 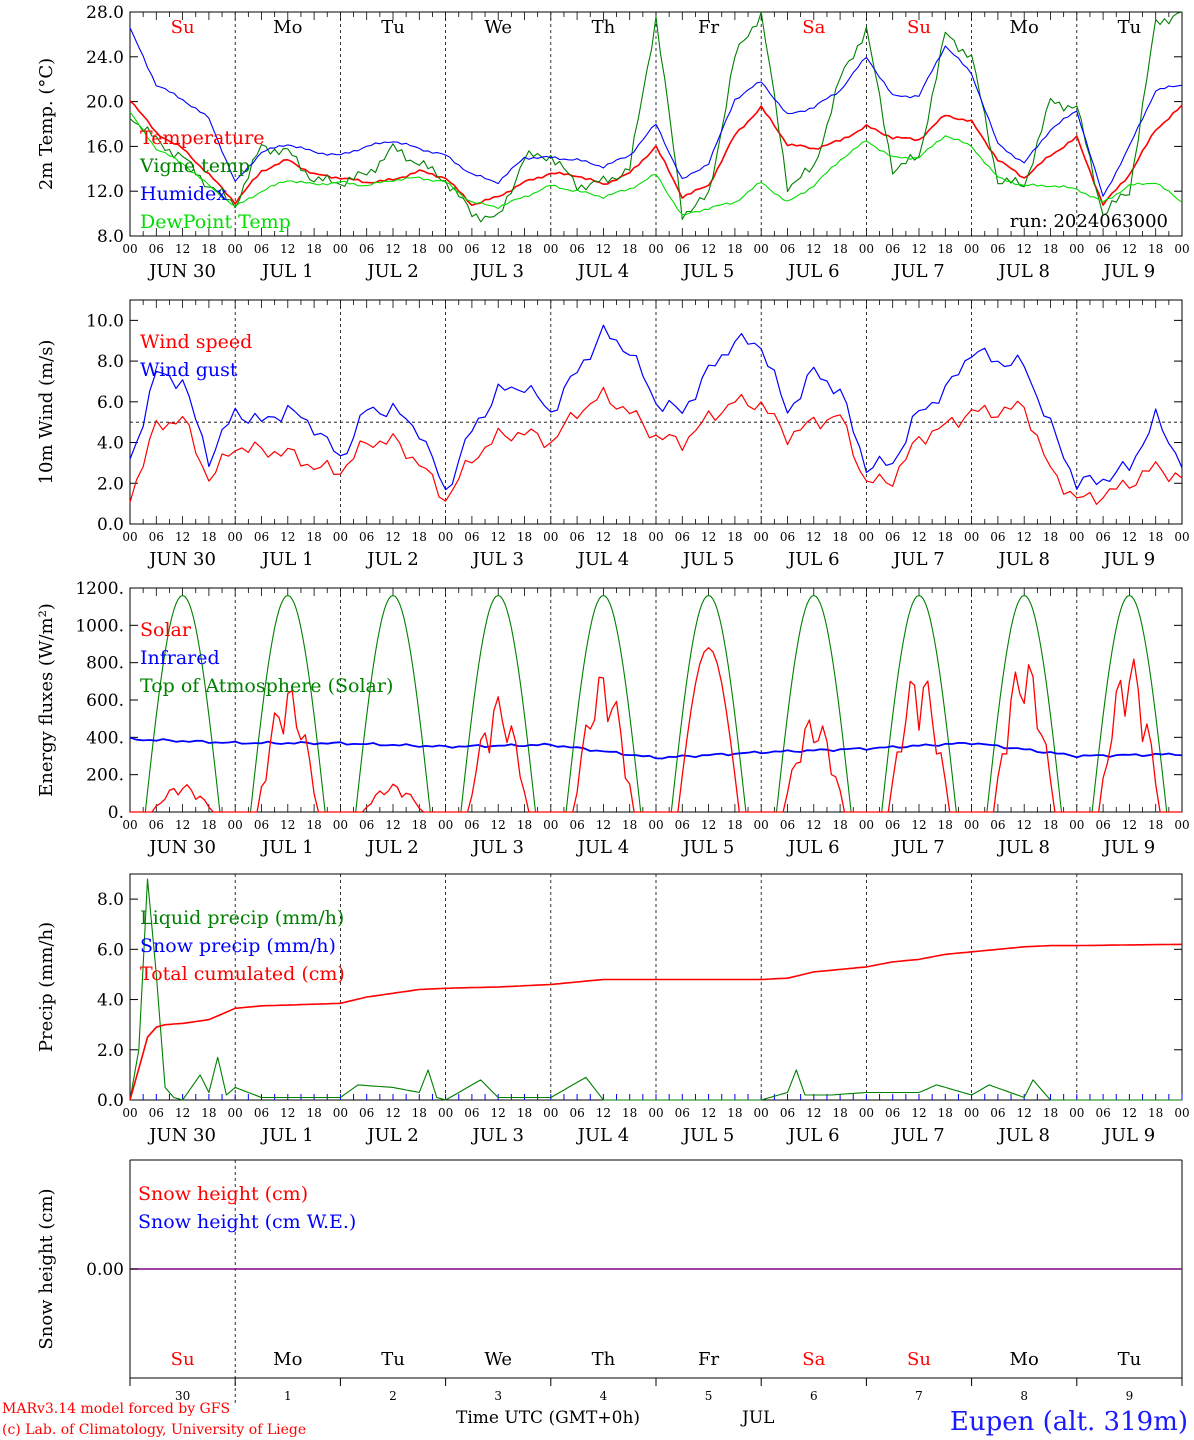 What do you see at coordinates (287, 1135) in the screenshot?
I see `date-label: JUL 1` at bounding box center [287, 1135].